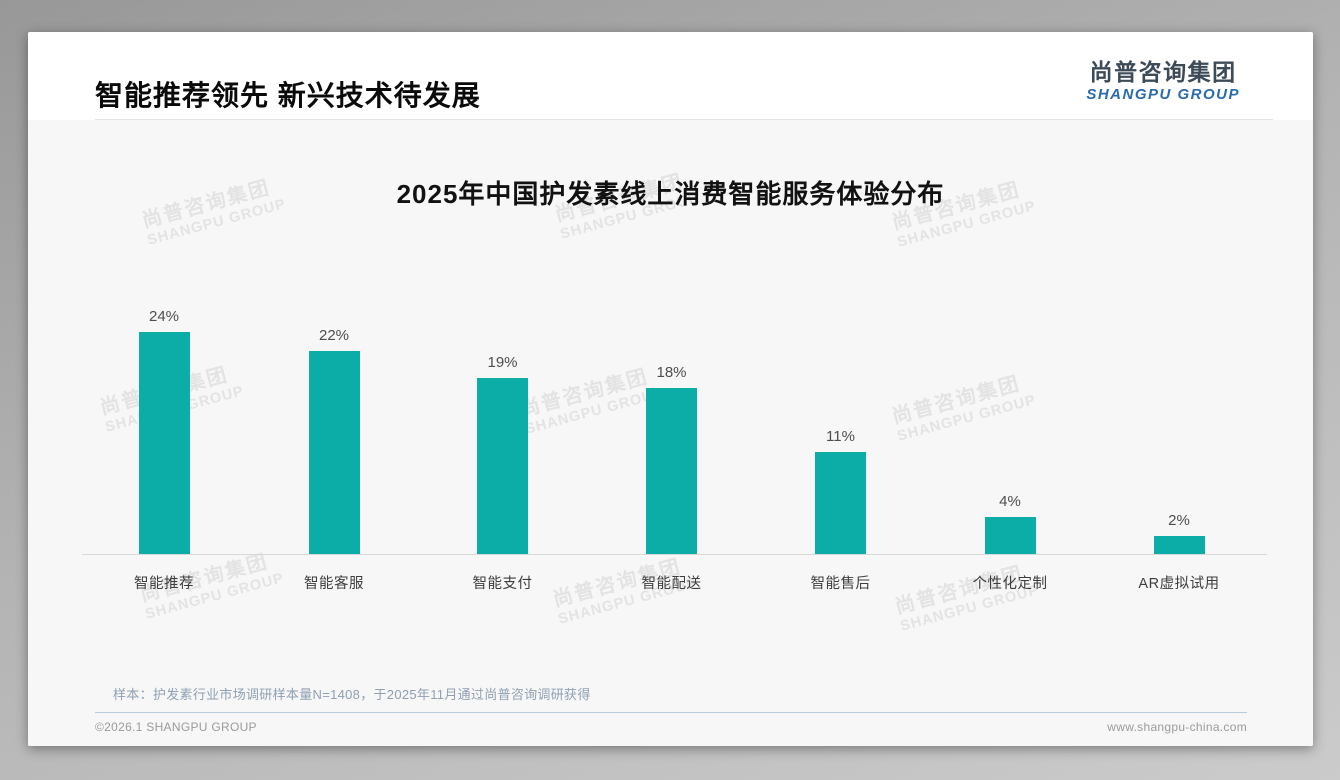 The width and height of the screenshot is (1340, 780). What do you see at coordinates (684, 119) in the screenshot?
I see `header-divider` at bounding box center [684, 119].